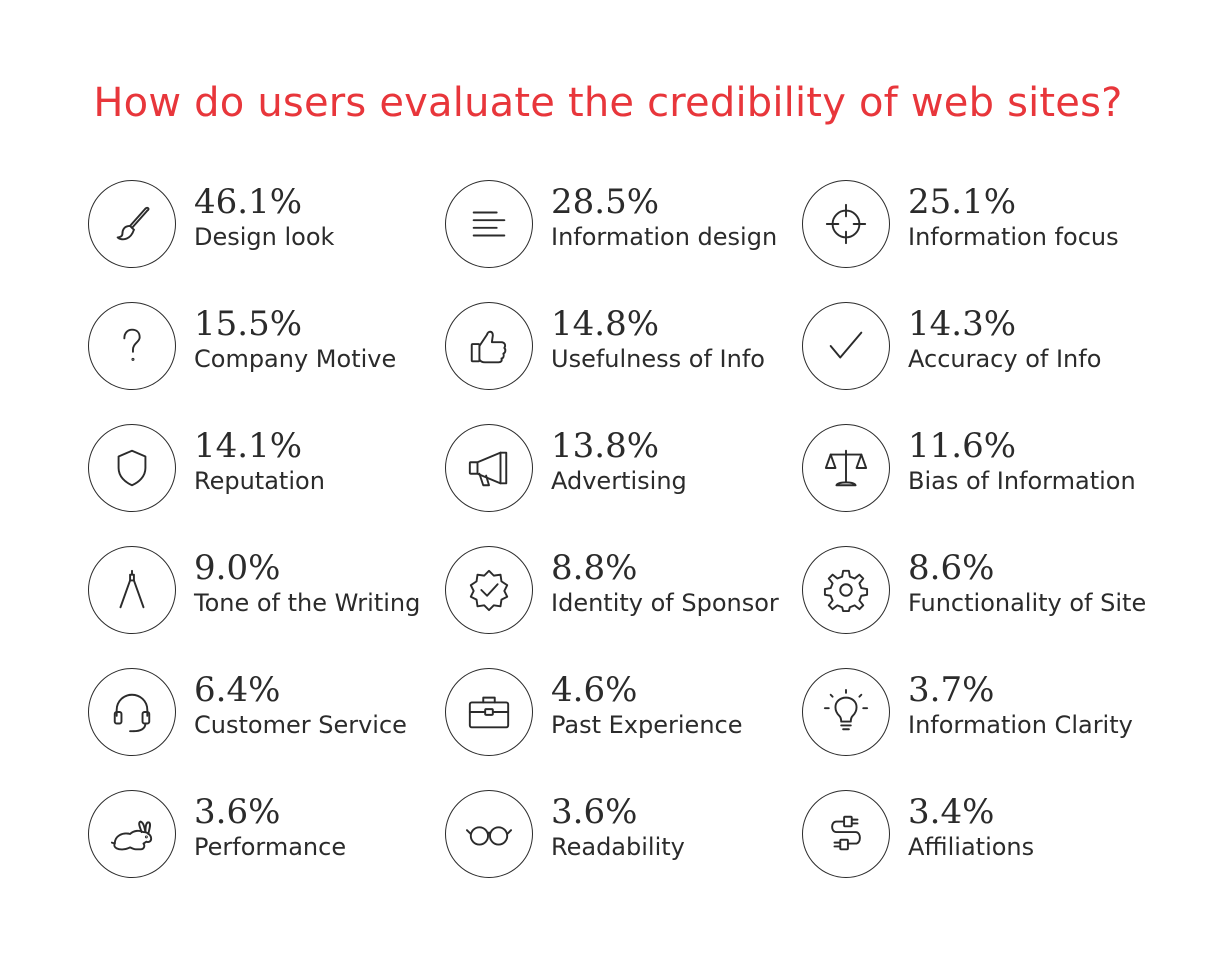 Image resolution: width=1216 pixels, height=960 pixels. I want to click on factor-item-bias-of-information: 11.6% Bias of Information, so click(980, 483).